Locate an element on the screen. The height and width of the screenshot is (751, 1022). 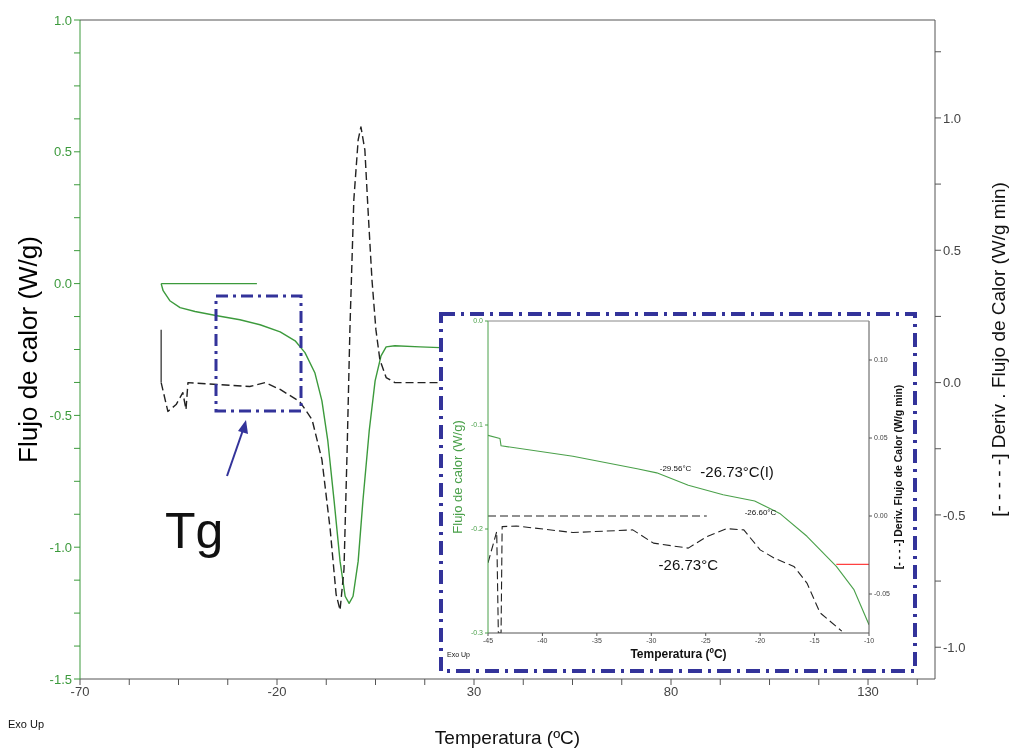
annotation: -26.73°C is located at coordinates (688, 564).